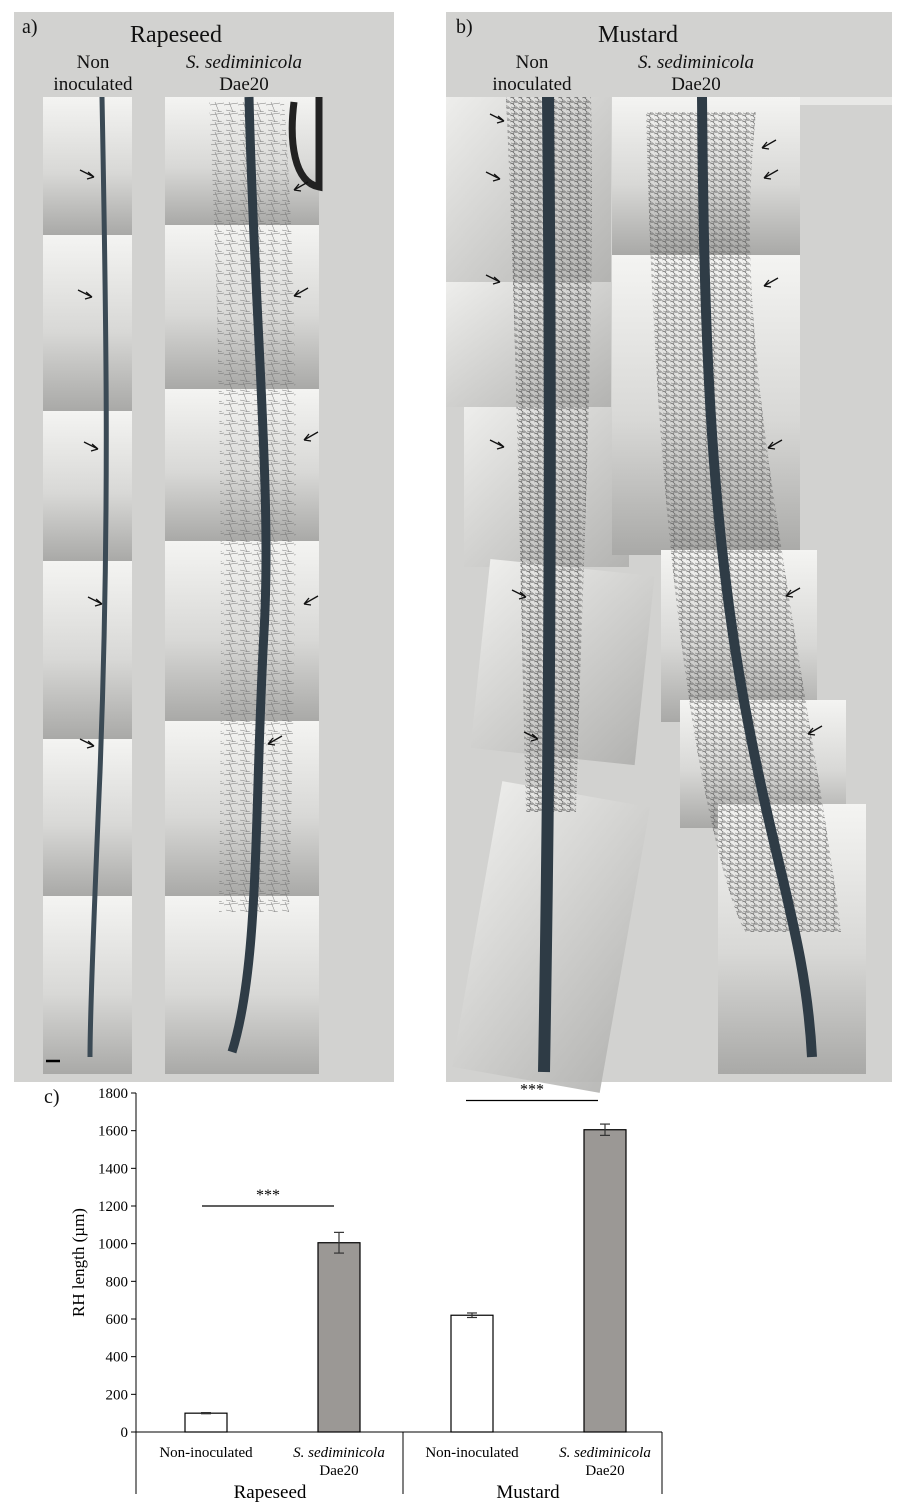  What do you see at coordinates (52, 1097) in the screenshot?
I see `panel-c-label: c)` at bounding box center [52, 1097].